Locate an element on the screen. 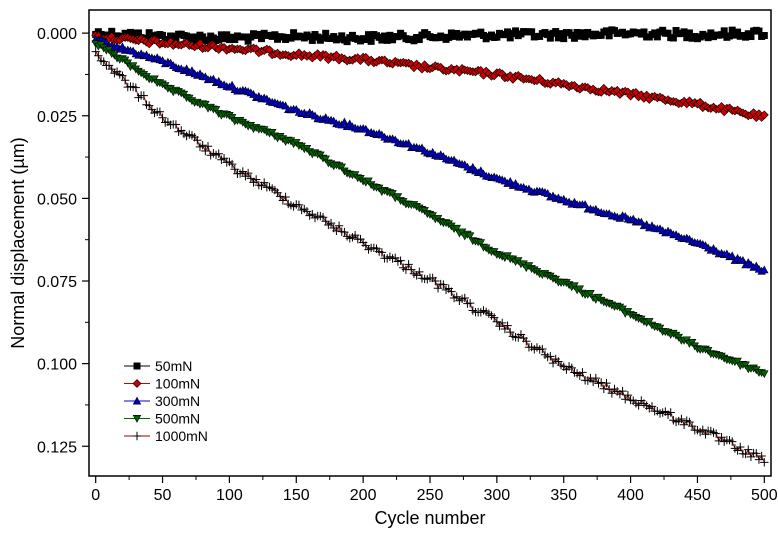 This screenshot has height=537, width=778. legend-item: 500mN is located at coordinates (162, 419).